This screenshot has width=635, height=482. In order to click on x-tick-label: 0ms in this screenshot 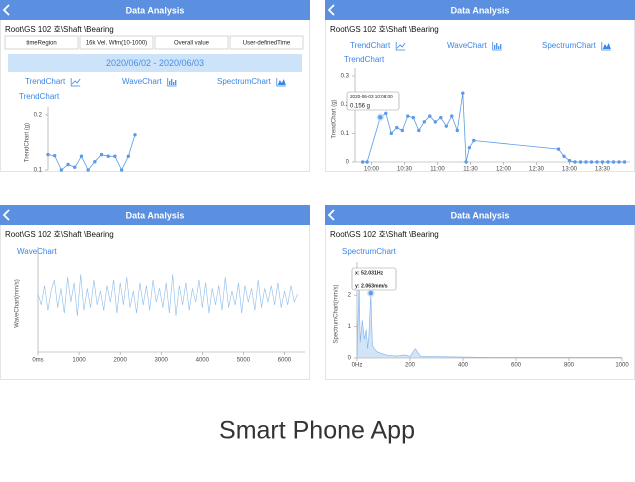, I will do `click(37, 361)`.